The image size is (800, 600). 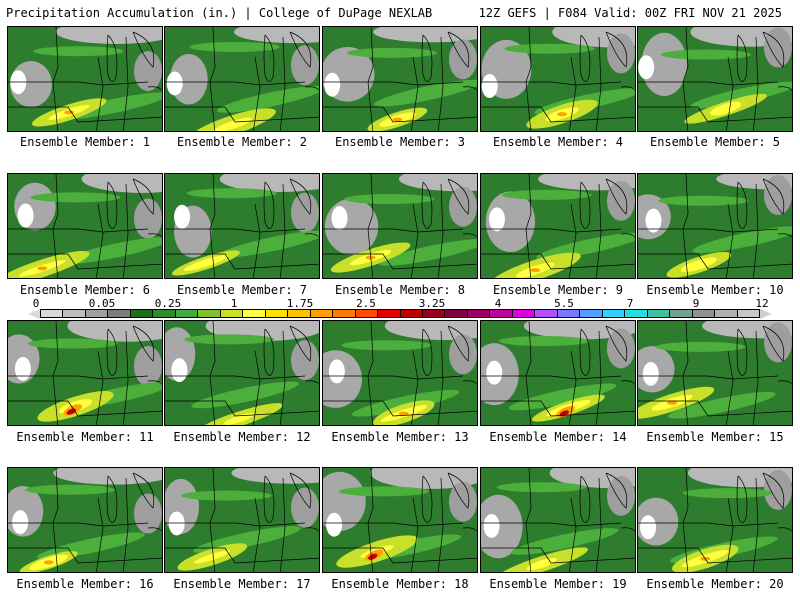 What do you see at coordinates (696, 303) in the screenshot?
I see `colorbar-tick-label: 9` at bounding box center [696, 303].